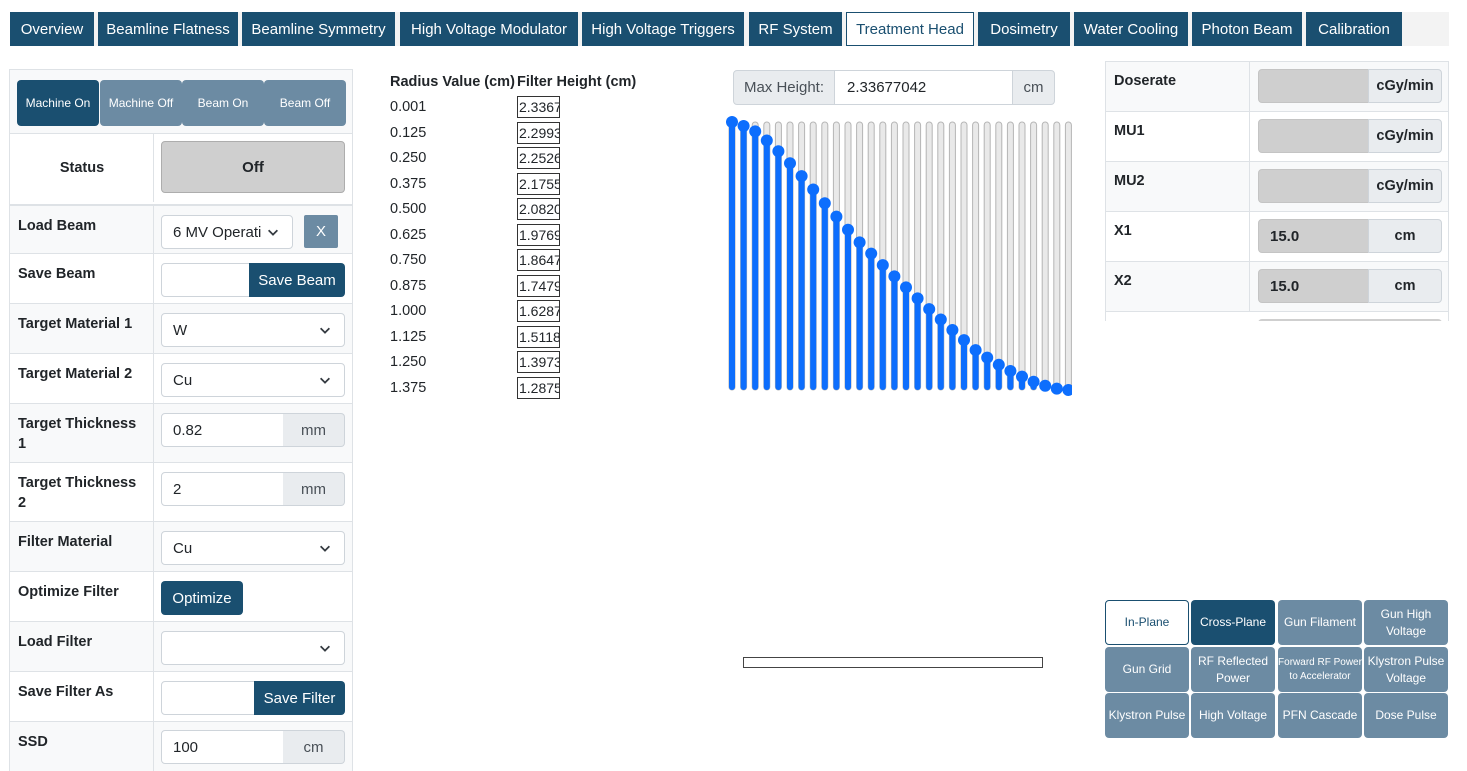 The height and width of the screenshot is (771, 1467). Describe the element at coordinates (318, 29) in the screenshot. I see `tab-beamline-symmetry: Beamline Symmetry` at that location.